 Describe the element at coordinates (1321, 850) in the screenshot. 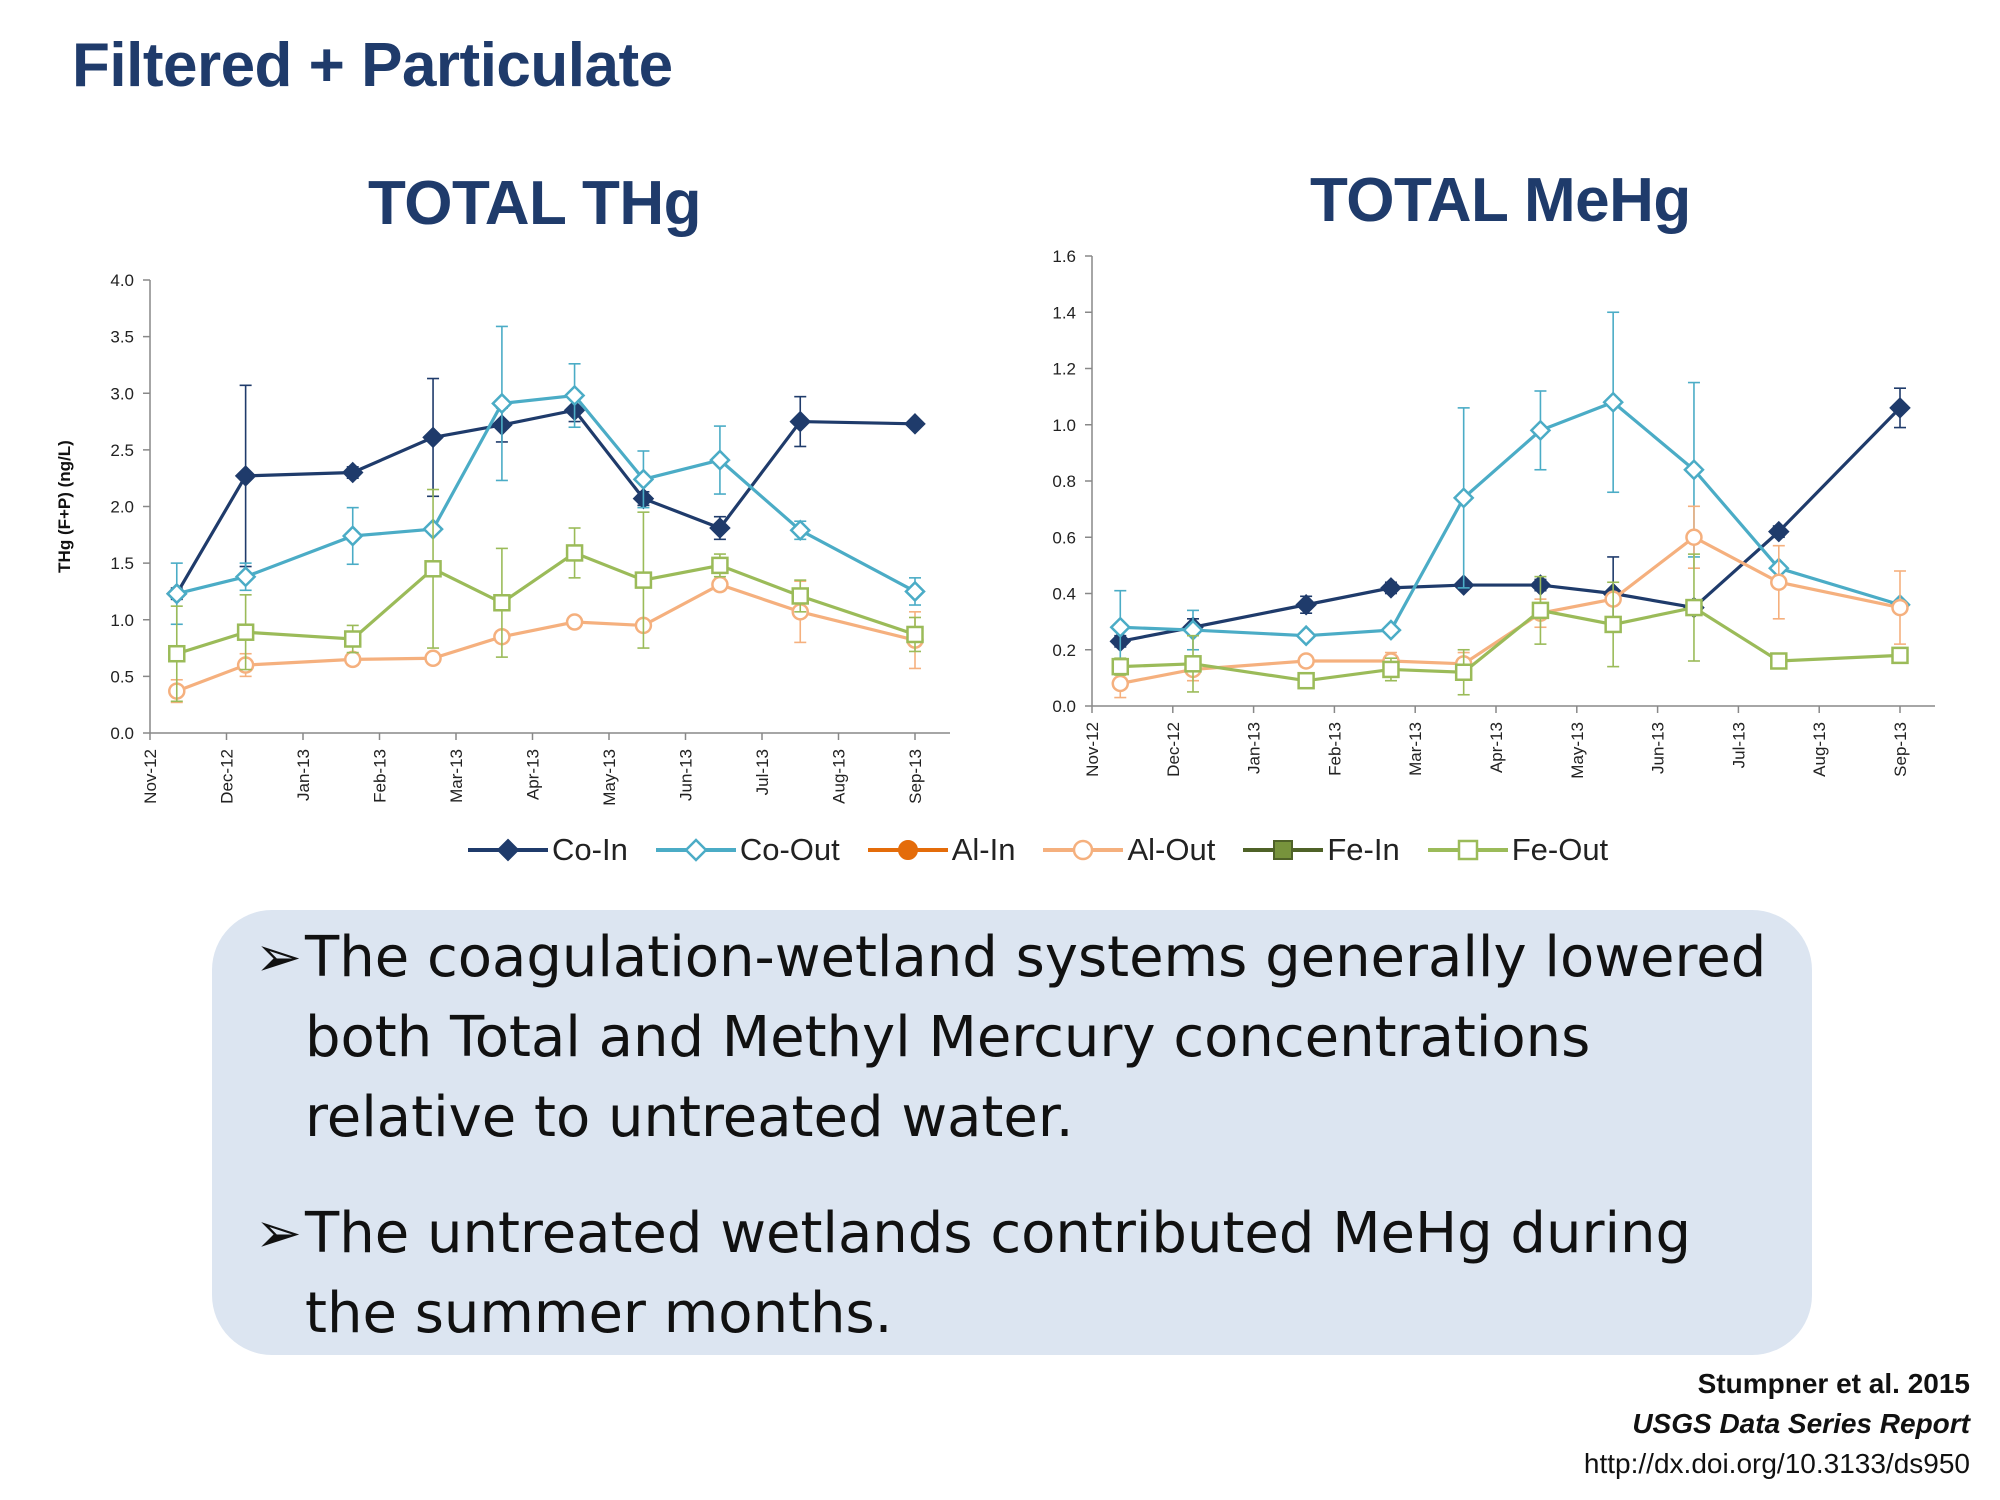

I see `legend-item-fe-in: Fe-In` at that location.